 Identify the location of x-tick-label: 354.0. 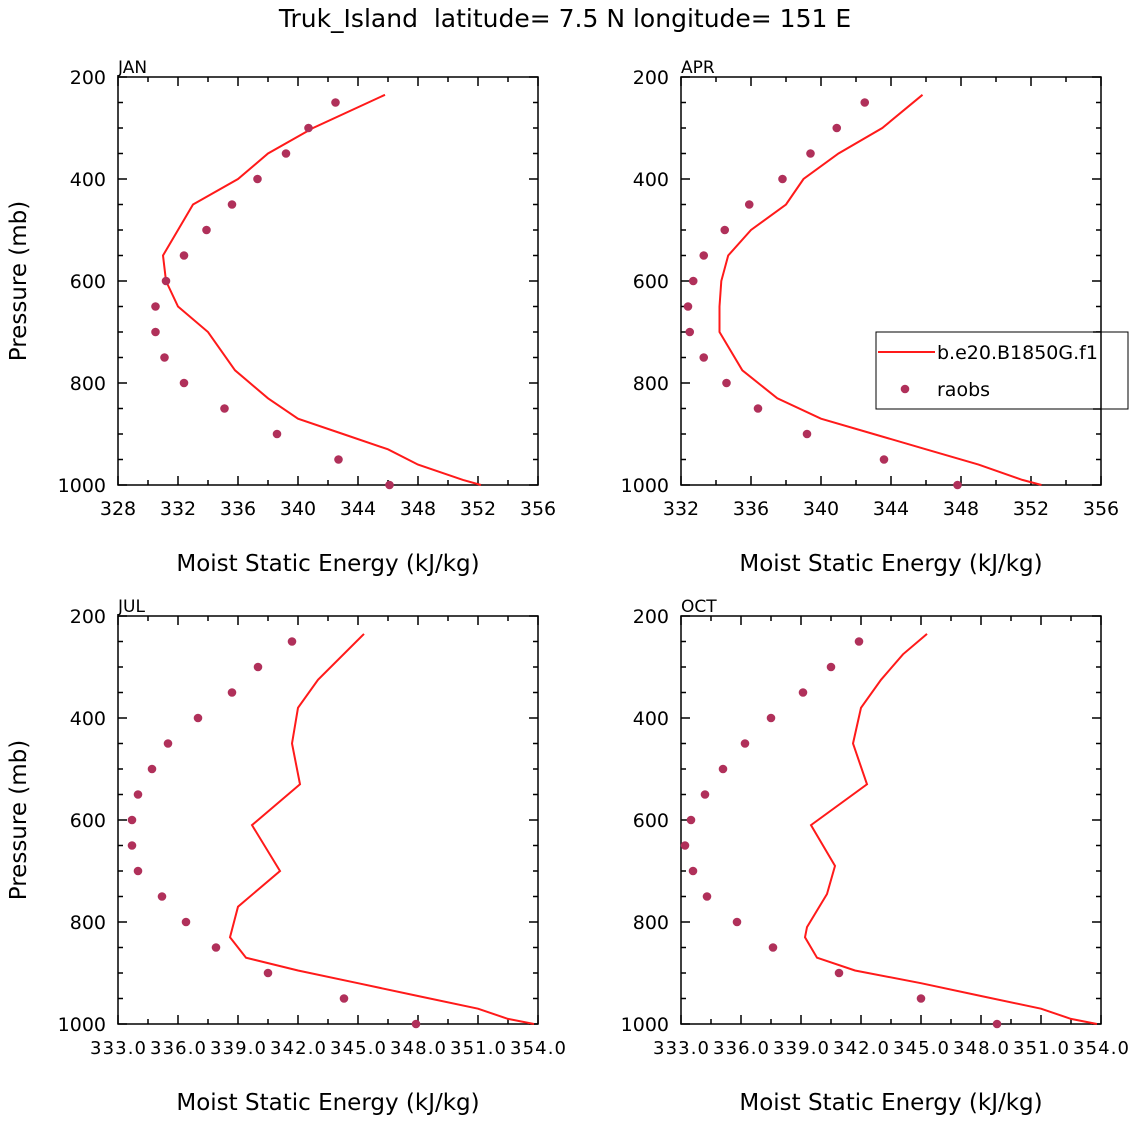
(1101, 1048).